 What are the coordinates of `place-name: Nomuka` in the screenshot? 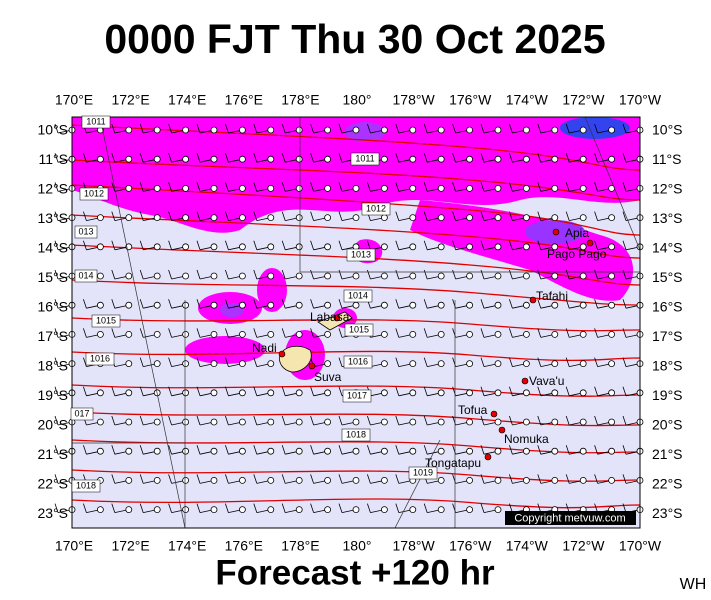 It's located at (526, 439).